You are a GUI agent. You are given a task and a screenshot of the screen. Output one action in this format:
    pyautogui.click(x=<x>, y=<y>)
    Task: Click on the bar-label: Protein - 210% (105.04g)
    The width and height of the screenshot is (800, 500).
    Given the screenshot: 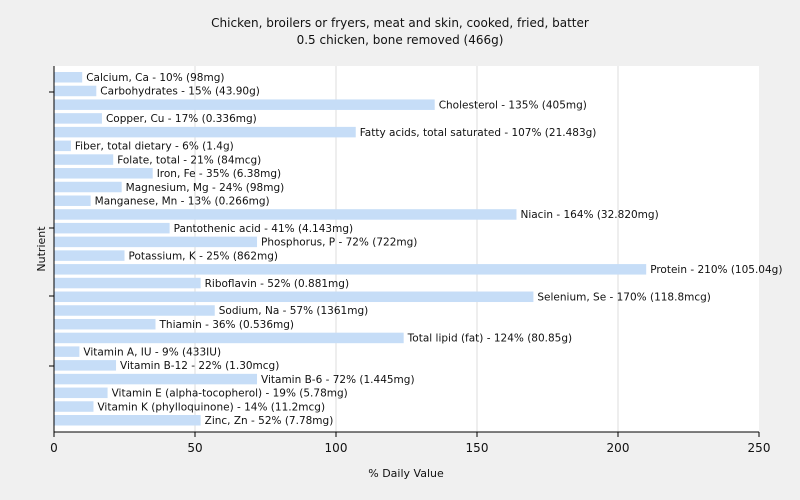 What is the action you would take?
    pyautogui.click(x=716, y=270)
    